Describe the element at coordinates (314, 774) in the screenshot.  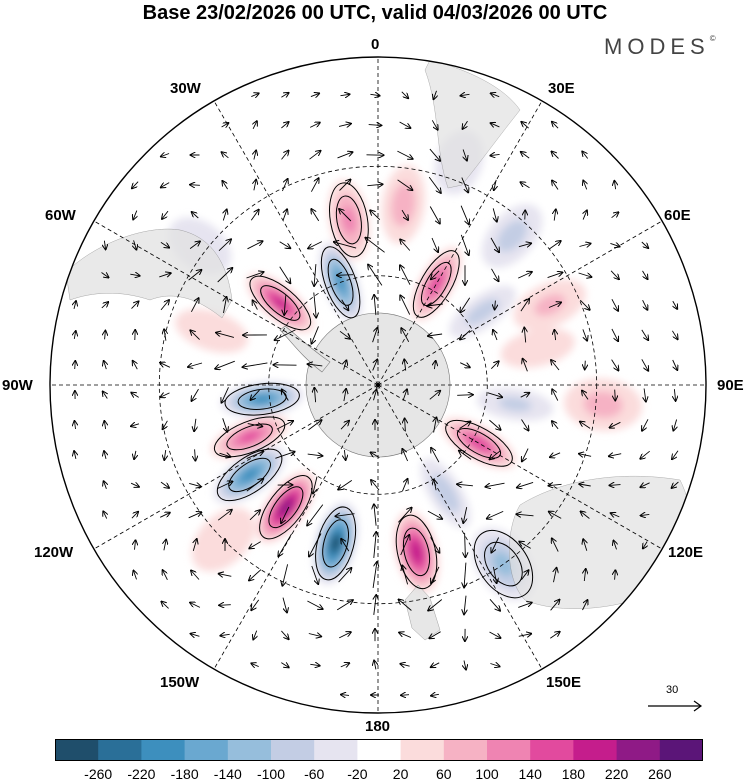
I see `colorbar-tick-label: -60` at that location.